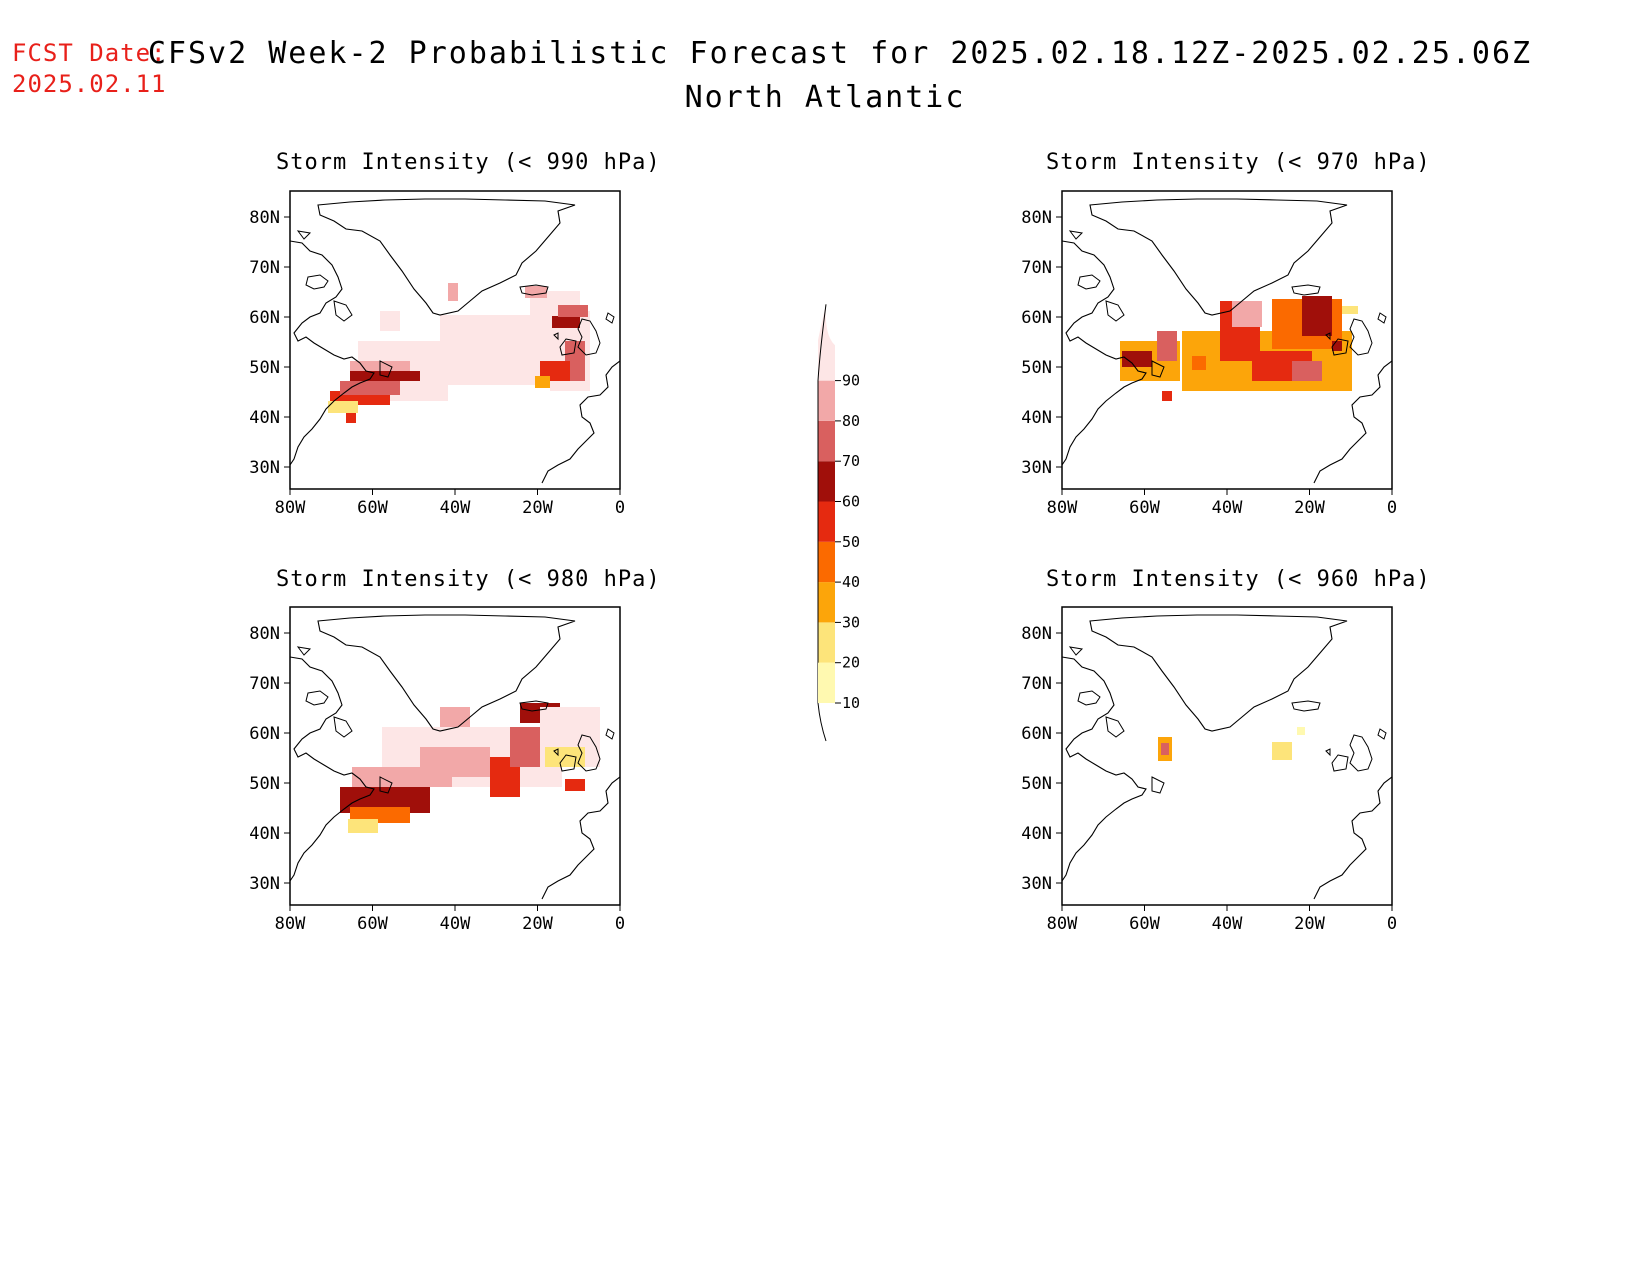 The width and height of the screenshot is (1650, 1275). Describe the element at coordinates (851, 461) in the screenshot. I see `colorbar-label: 70` at that location.